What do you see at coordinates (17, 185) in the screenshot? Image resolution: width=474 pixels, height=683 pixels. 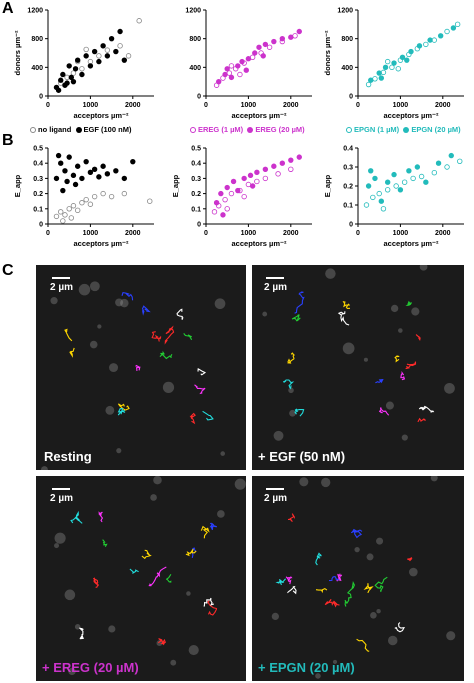 I see `y-axis-label: E_app` at bounding box center [17, 185].